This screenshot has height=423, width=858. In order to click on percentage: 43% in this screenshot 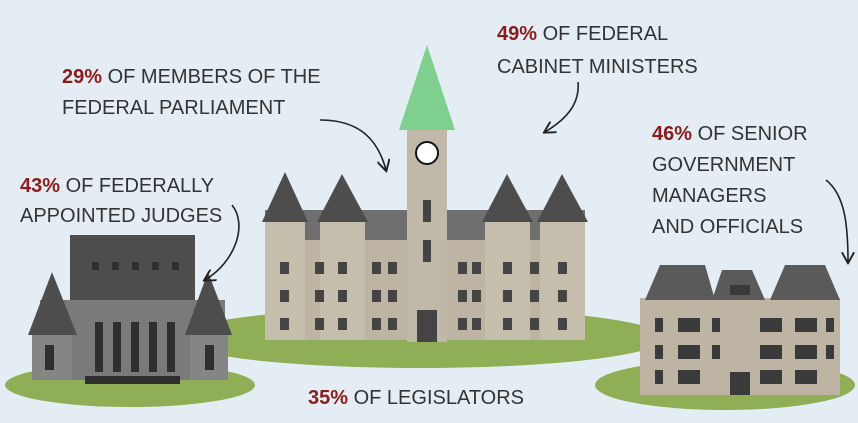, I will do `click(40, 186)`.